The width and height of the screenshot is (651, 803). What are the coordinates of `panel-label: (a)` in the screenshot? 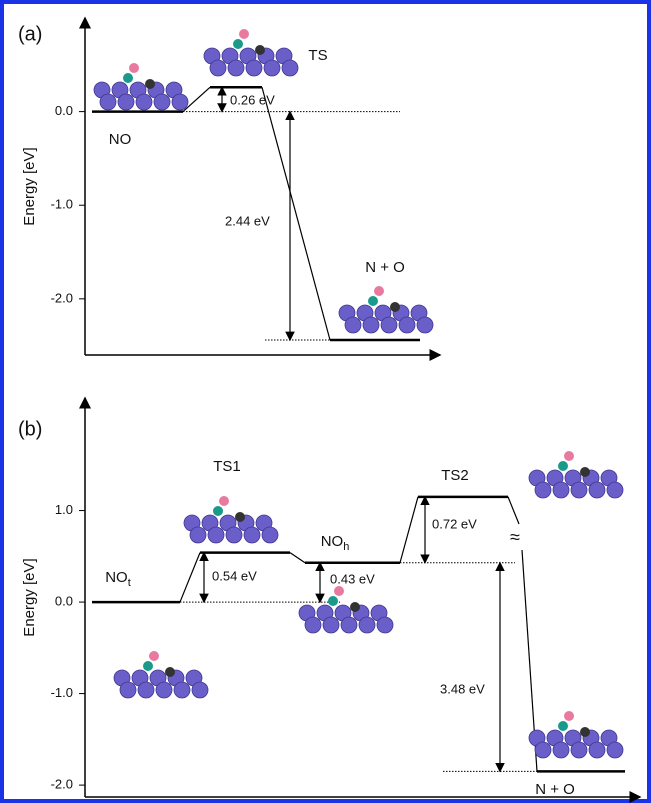 It's located at (30, 34).